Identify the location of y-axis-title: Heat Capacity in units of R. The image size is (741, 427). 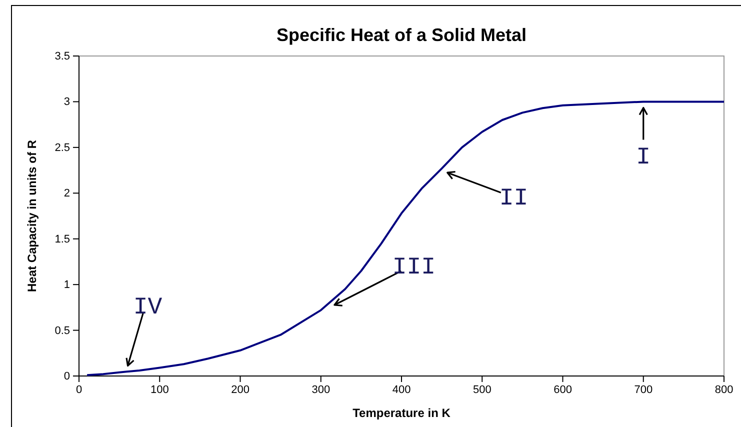
(32, 216).